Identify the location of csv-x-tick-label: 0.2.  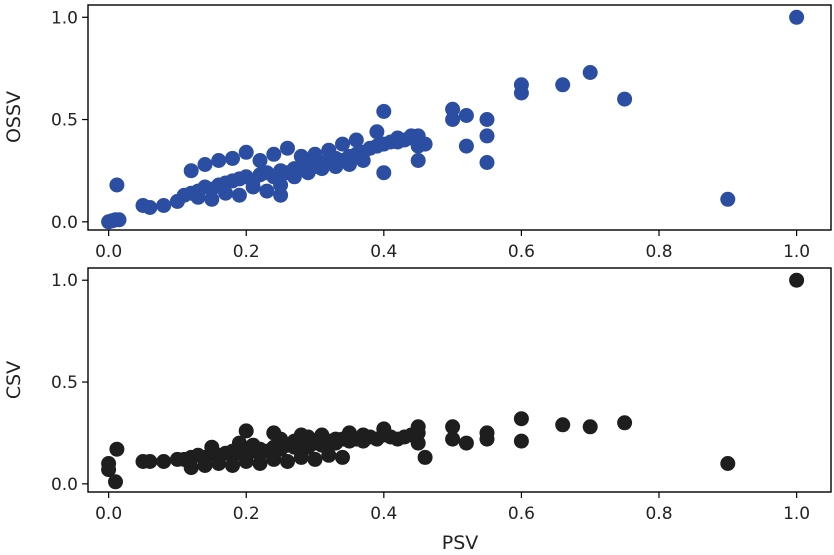
(246, 514).